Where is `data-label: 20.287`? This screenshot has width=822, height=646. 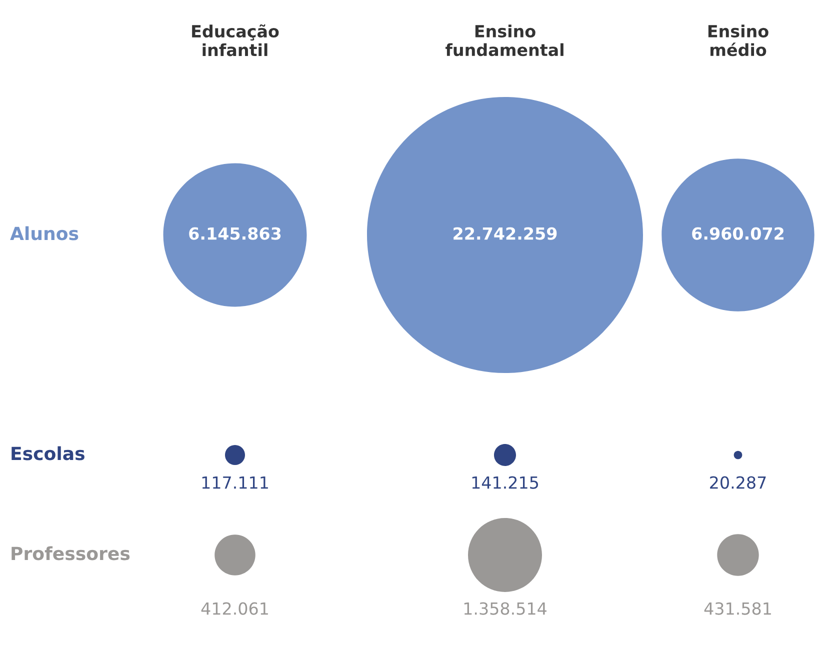
data-label: 20.287 is located at coordinates (738, 482).